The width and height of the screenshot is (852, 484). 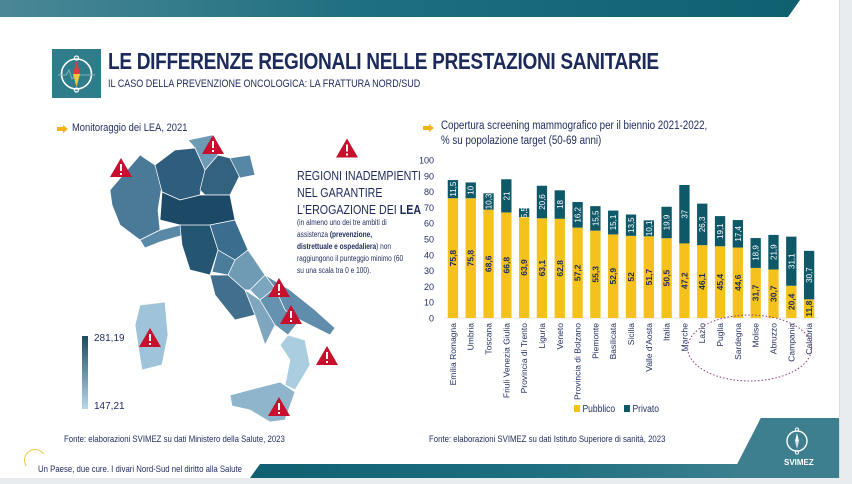 I want to click on data-label-privato: 31,1, so click(x=791, y=261).